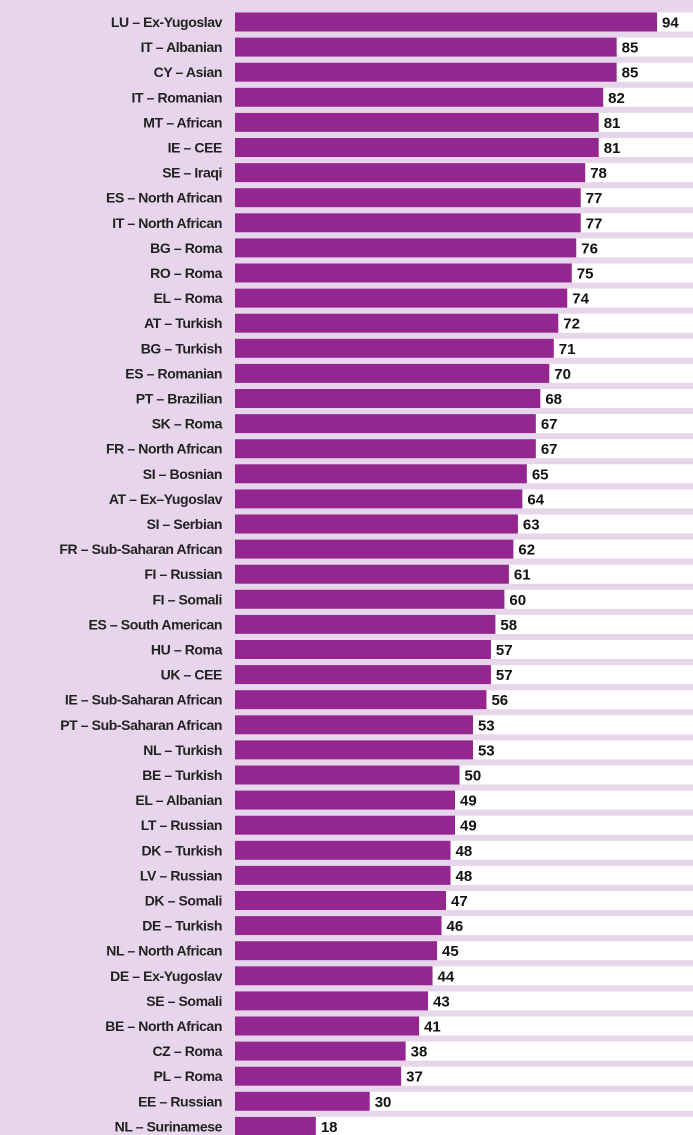 This screenshot has width=693, height=1135. What do you see at coordinates (181, 348) in the screenshot?
I see `category-label: BG – Turkish` at bounding box center [181, 348].